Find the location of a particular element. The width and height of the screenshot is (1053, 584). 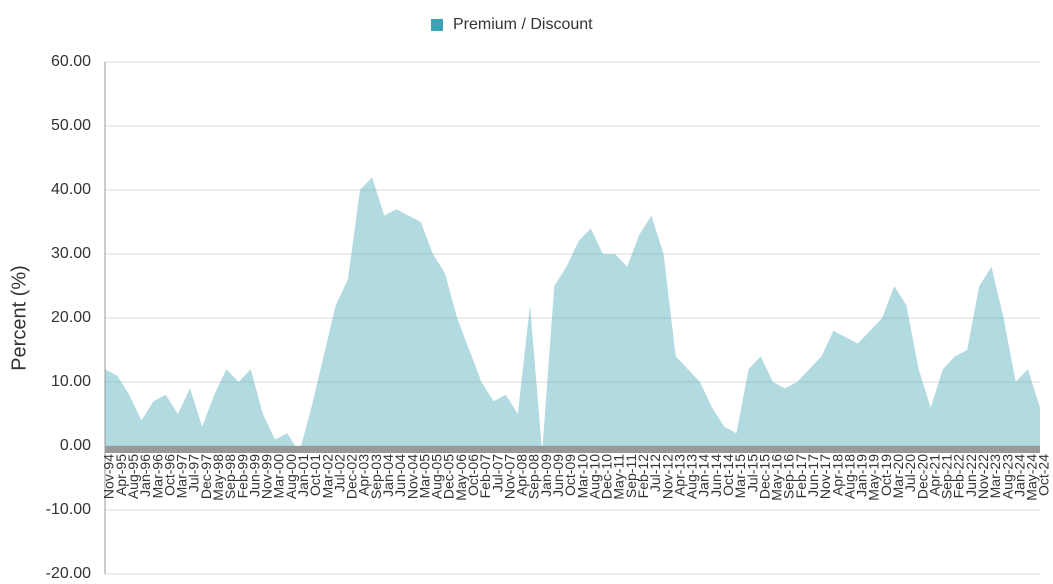

x-tick-label: Jul-02 is located at coordinates (339, 473).